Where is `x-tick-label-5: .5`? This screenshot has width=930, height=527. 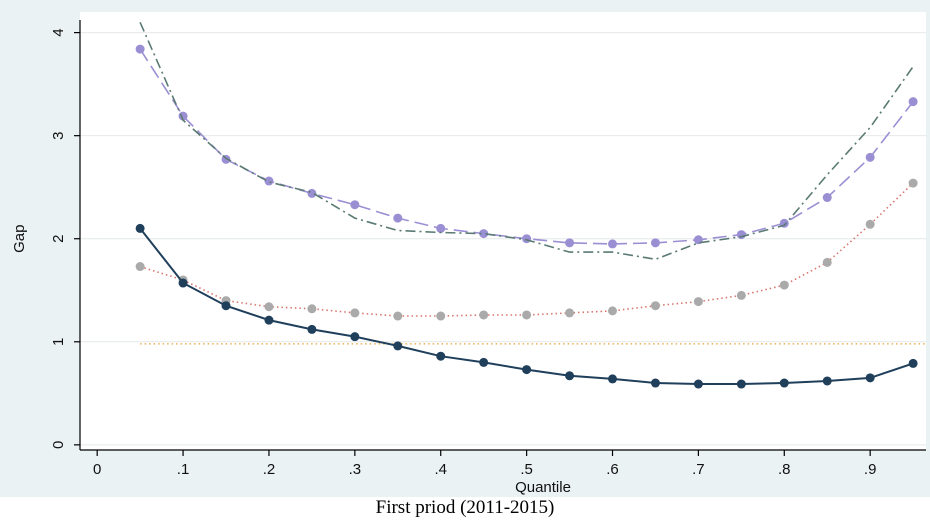 x-tick-label-5: .5 is located at coordinates (526, 469).